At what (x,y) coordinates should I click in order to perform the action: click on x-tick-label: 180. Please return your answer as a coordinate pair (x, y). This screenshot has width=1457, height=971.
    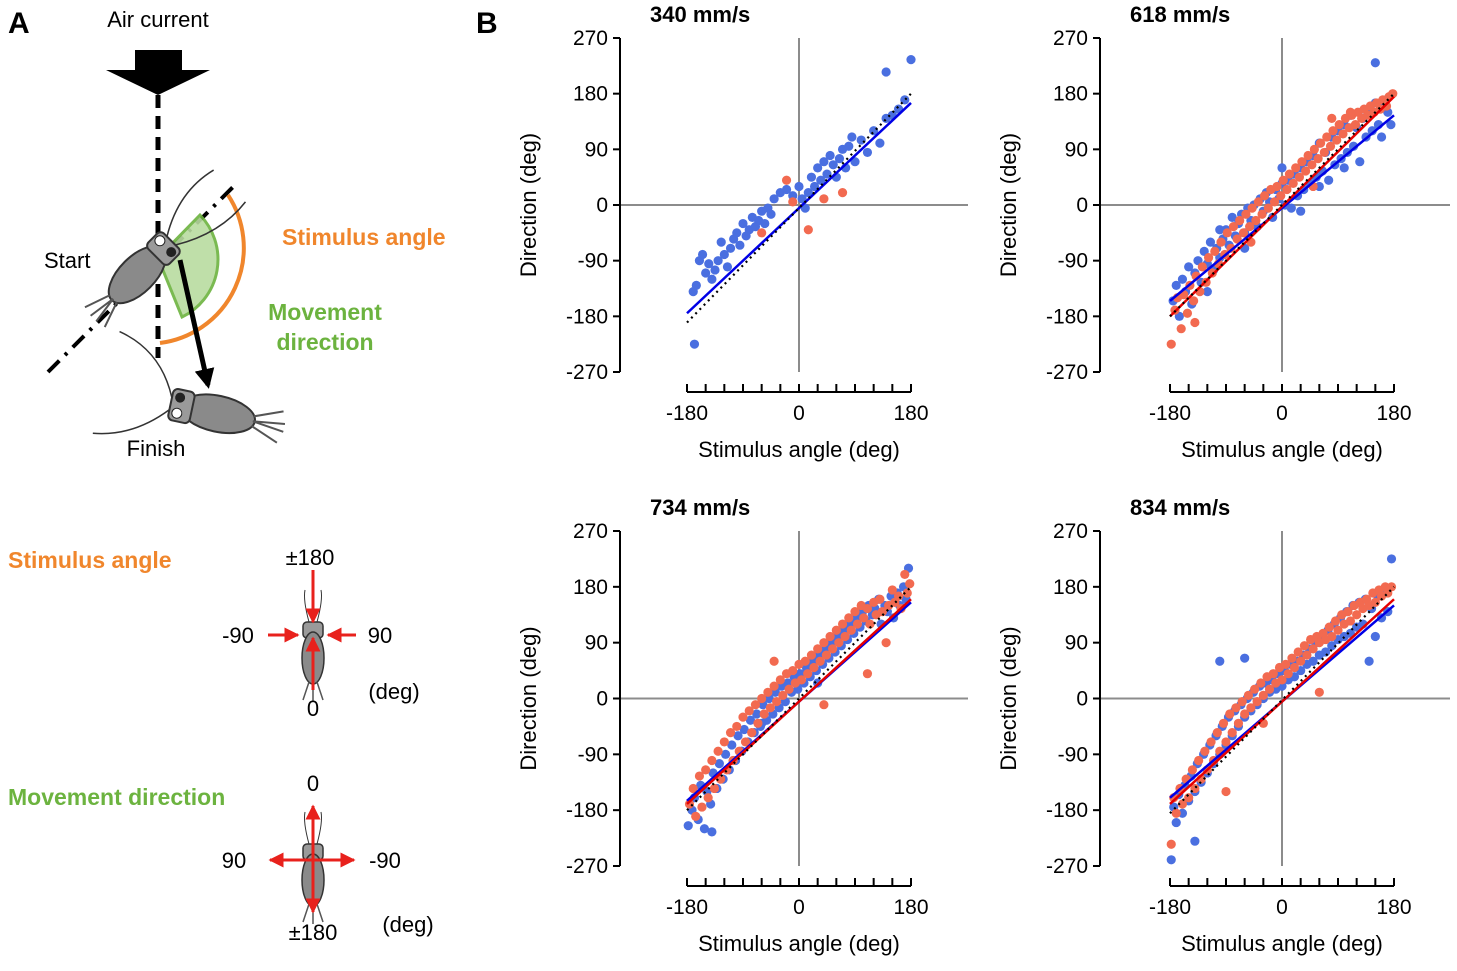
    Looking at the image, I should click on (1393, 907).